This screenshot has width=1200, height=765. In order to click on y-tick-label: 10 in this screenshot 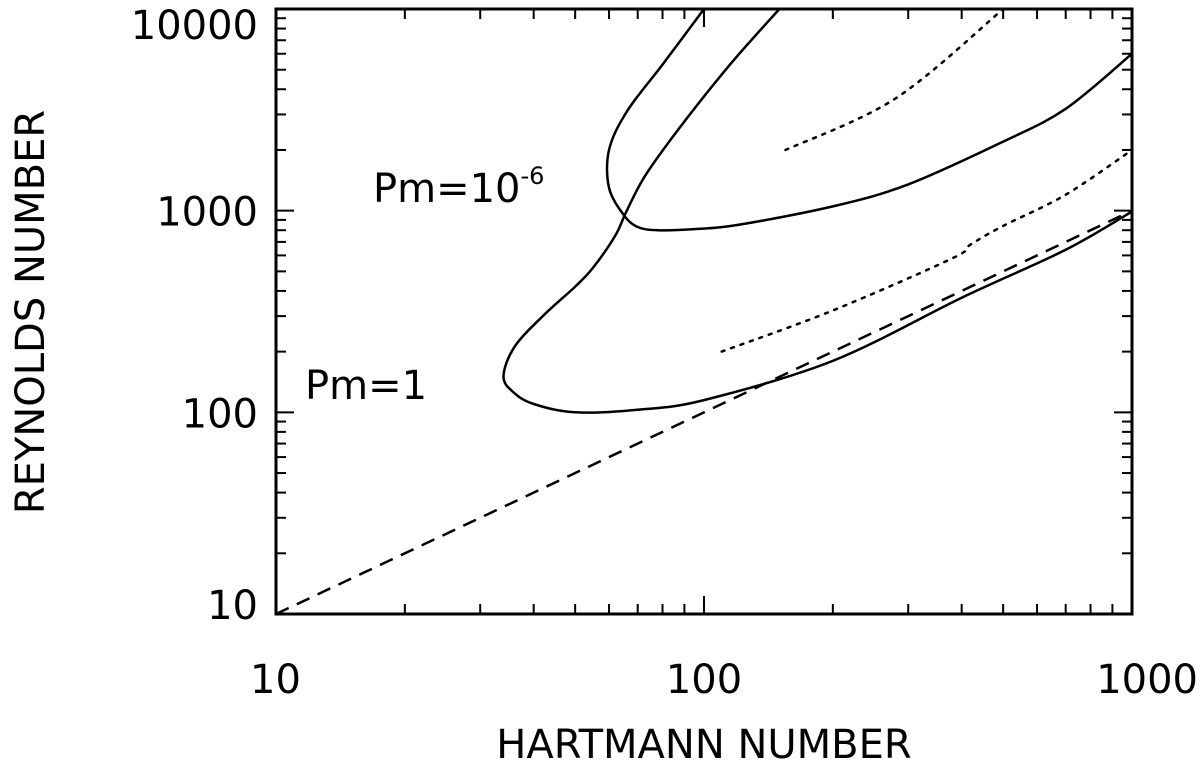, I will do `click(232, 606)`.